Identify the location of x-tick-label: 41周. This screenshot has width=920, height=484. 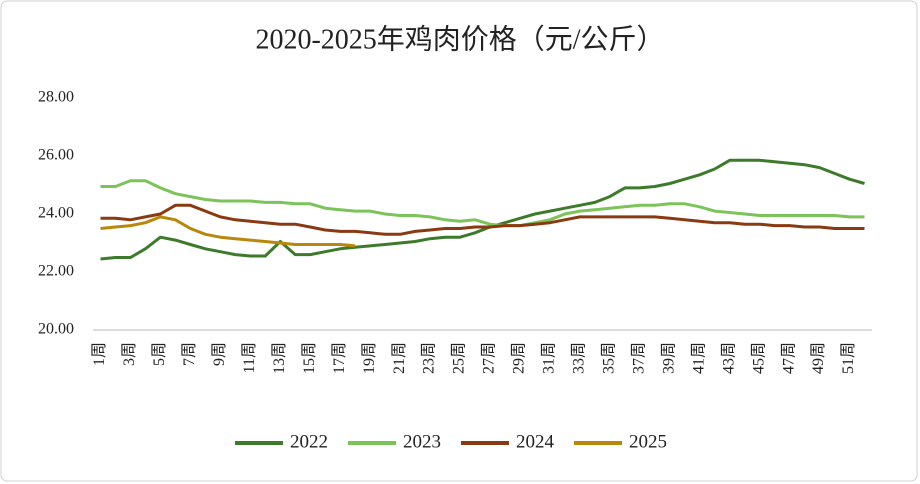
(698, 358).